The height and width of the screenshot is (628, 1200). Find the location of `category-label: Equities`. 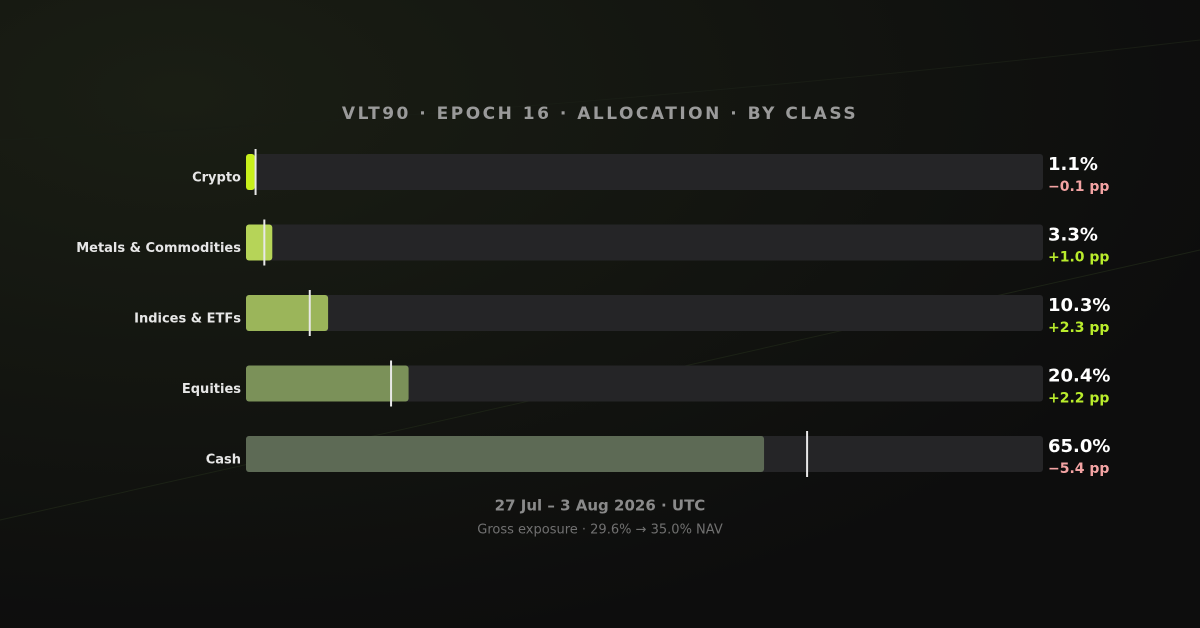

category-label: Equities is located at coordinates (211, 389).